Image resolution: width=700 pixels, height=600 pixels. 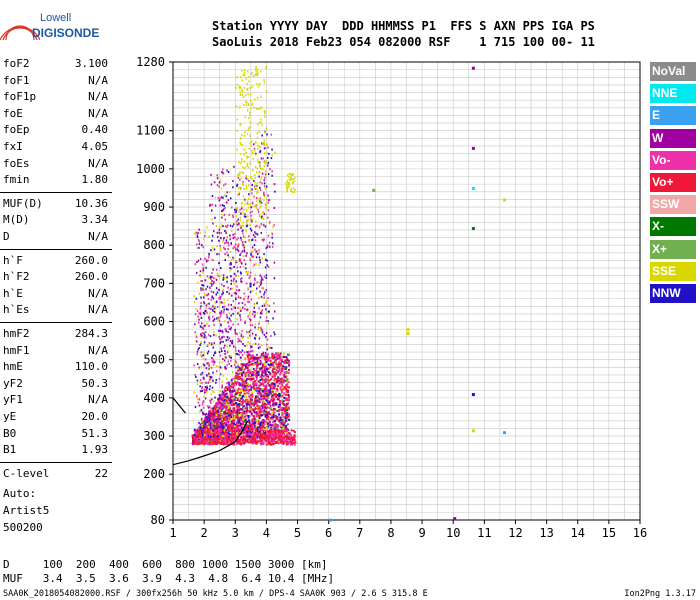 What do you see at coordinates (98, 113) in the screenshot?
I see `param-value: N/A` at bounding box center [98, 113].